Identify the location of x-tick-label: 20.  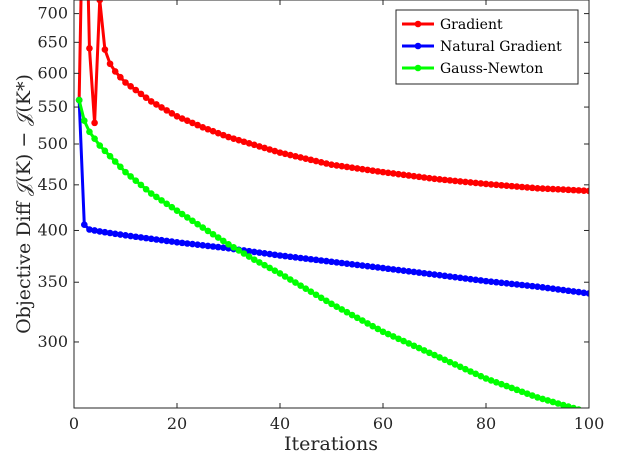
(177, 423).